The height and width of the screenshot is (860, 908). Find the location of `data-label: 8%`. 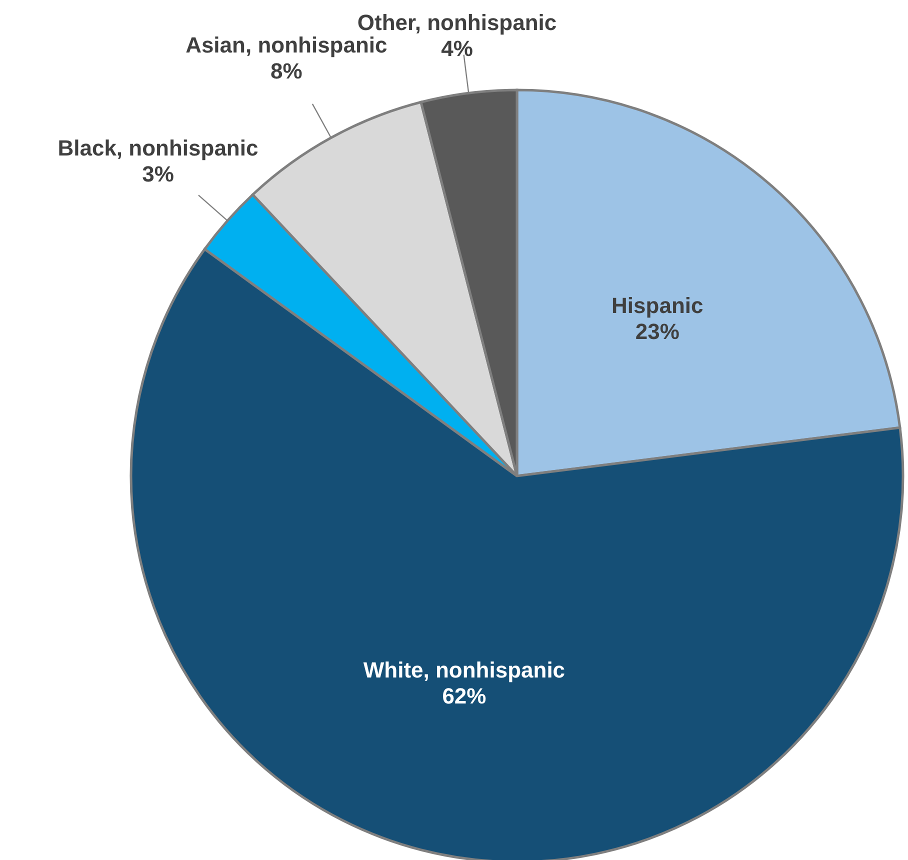

data-label: 8% is located at coordinates (286, 71).